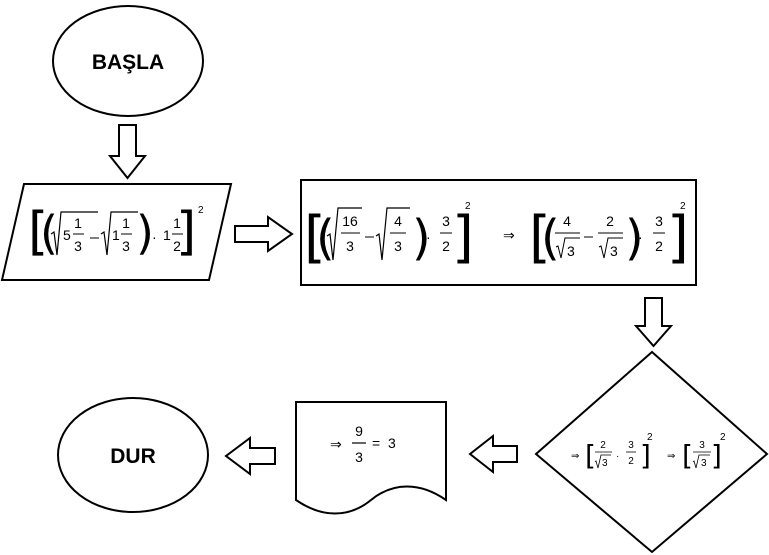 The width and height of the screenshot is (769, 555). What do you see at coordinates (659, 246) in the screenshot?
I see `frac-f-den: 2` at bounding box center [659, 246].